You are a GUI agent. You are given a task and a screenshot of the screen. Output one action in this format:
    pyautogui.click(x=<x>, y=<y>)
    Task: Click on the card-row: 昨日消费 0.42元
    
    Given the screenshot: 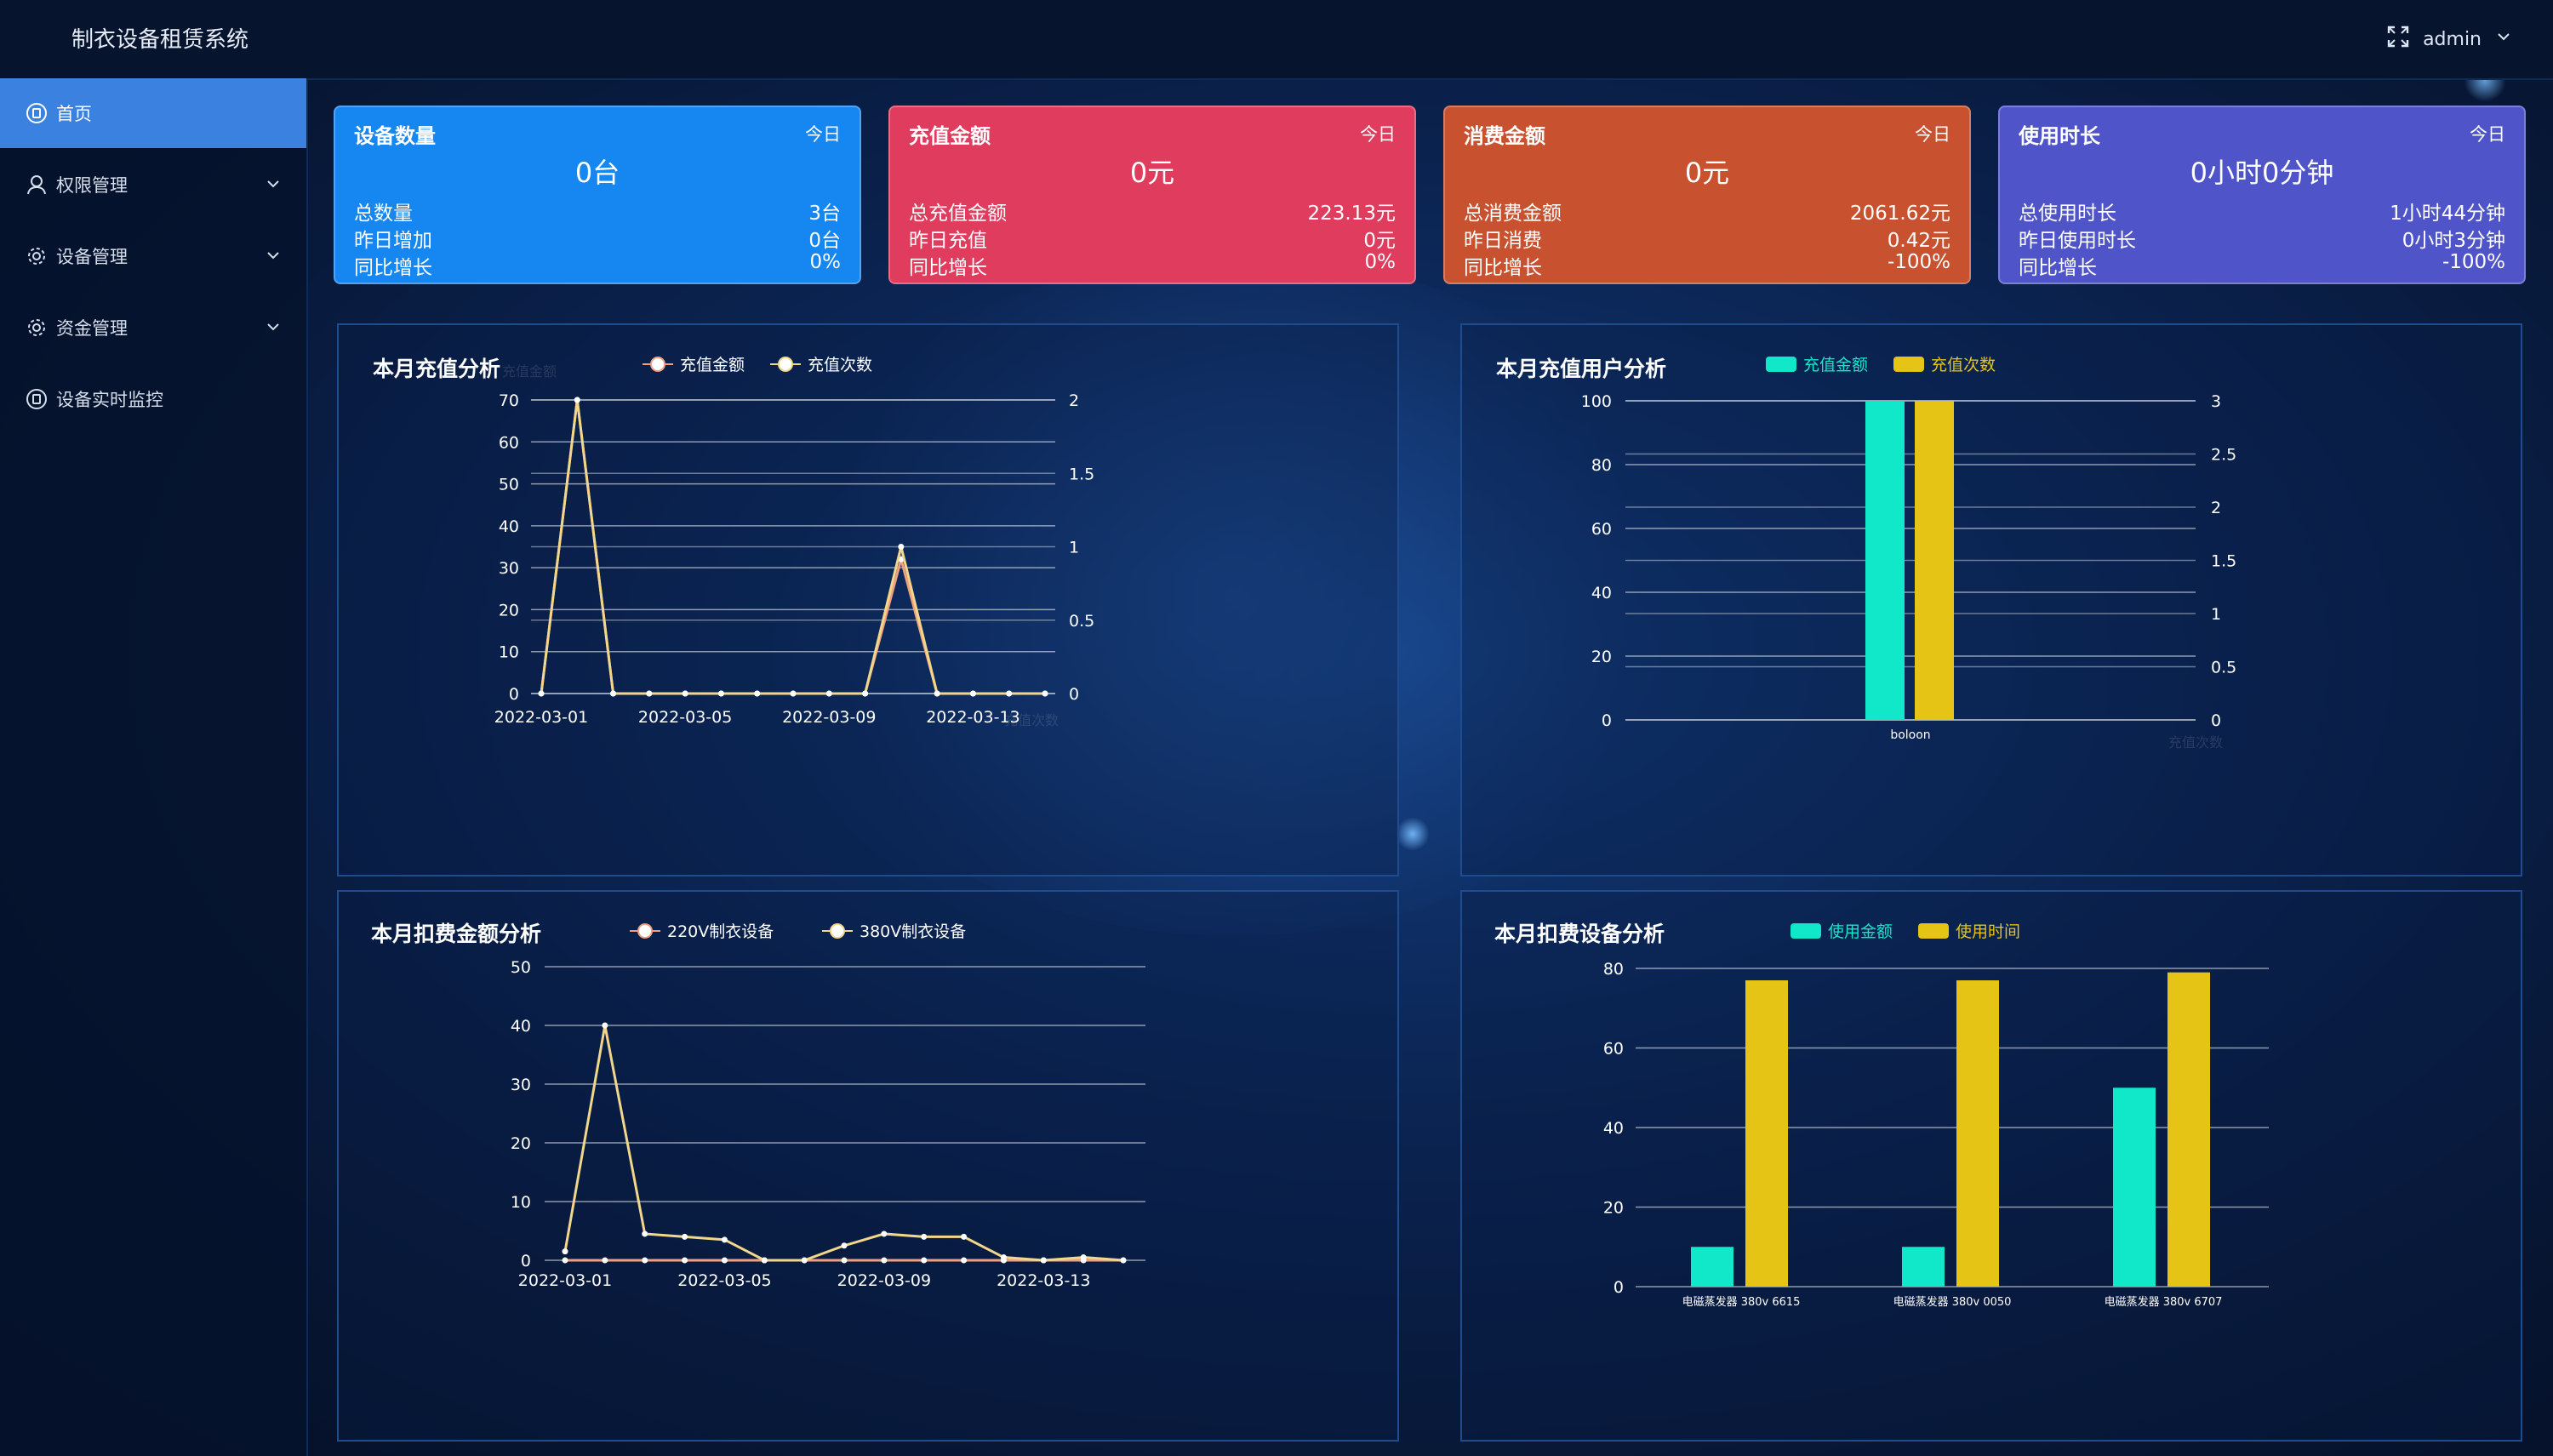 What is the action you would take?
    pyautogui.click(x=1707, y=241)
    